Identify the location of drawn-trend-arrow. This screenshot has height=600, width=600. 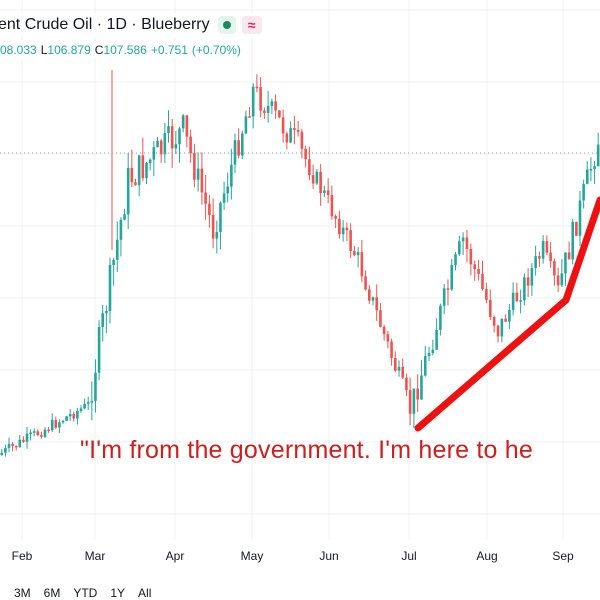
(507, 314).